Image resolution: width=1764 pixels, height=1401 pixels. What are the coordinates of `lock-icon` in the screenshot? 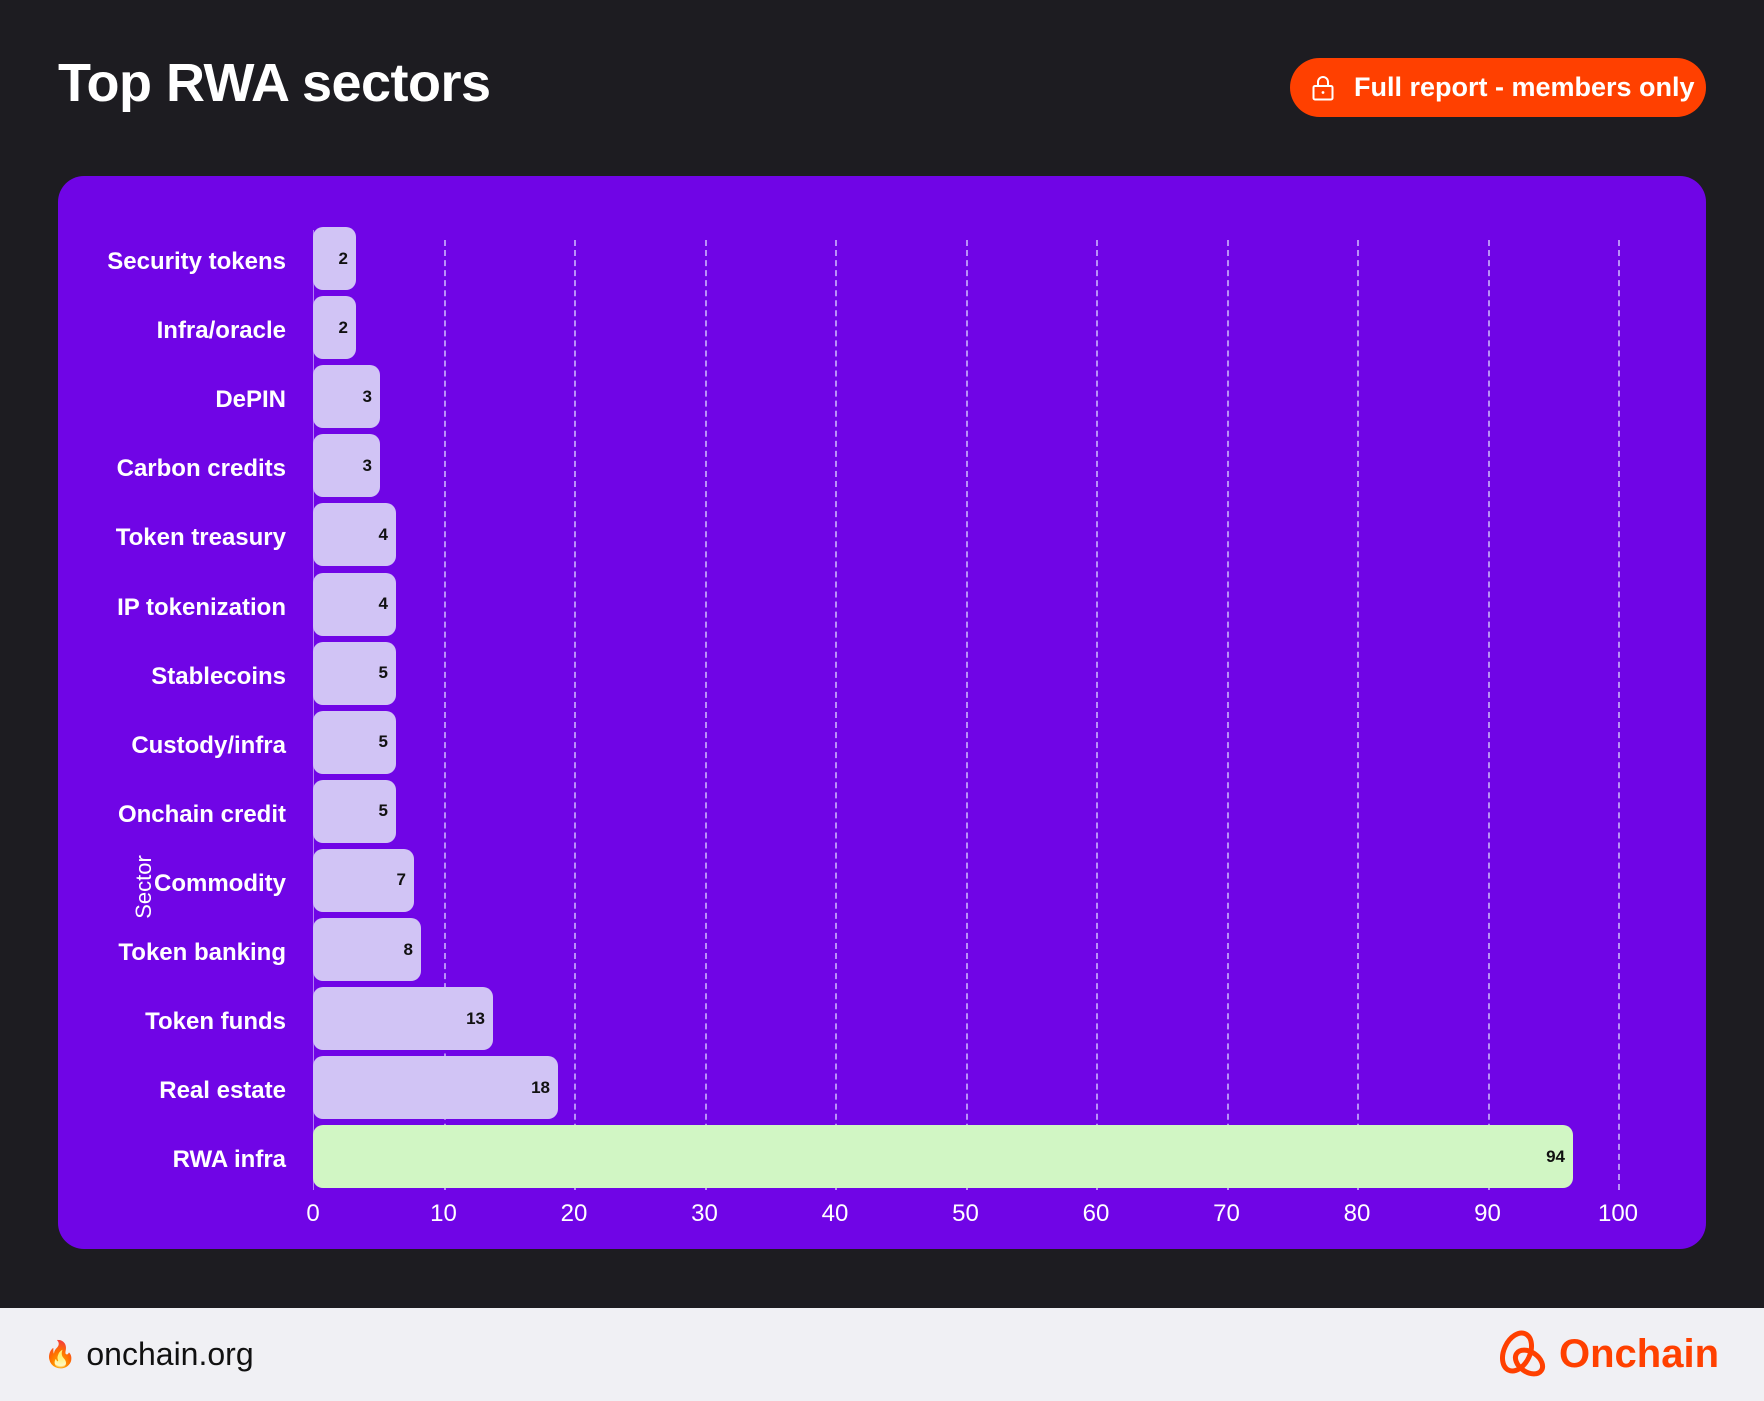 It's located at (1323, 87).